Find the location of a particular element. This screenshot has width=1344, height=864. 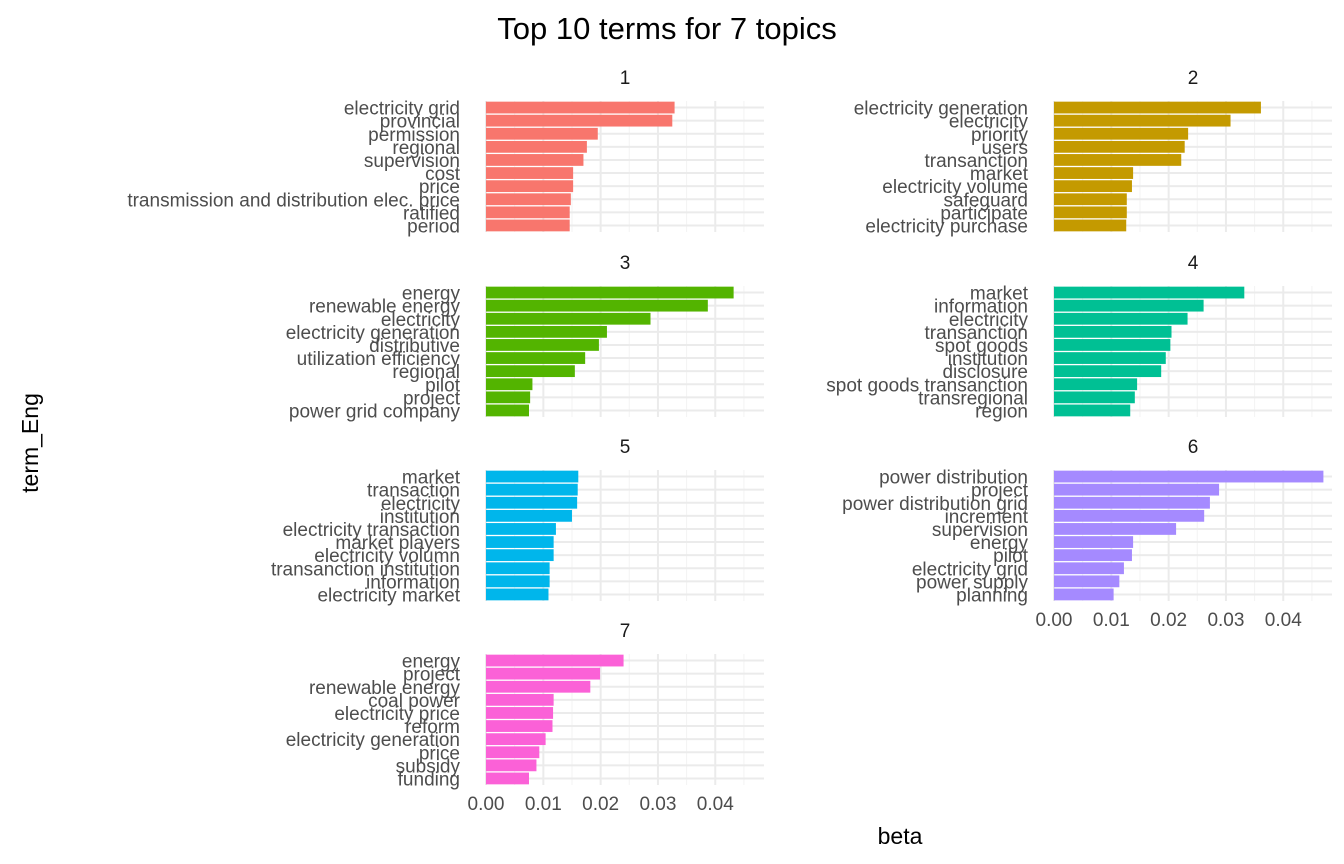

facet-label: 4 is located at coordinates (1193, 263).